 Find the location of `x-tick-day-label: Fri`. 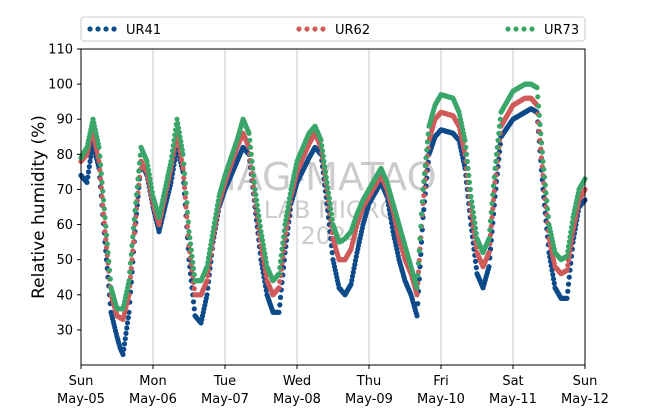

x-tick-day-label: Fri is located at coordinates (441, 381).